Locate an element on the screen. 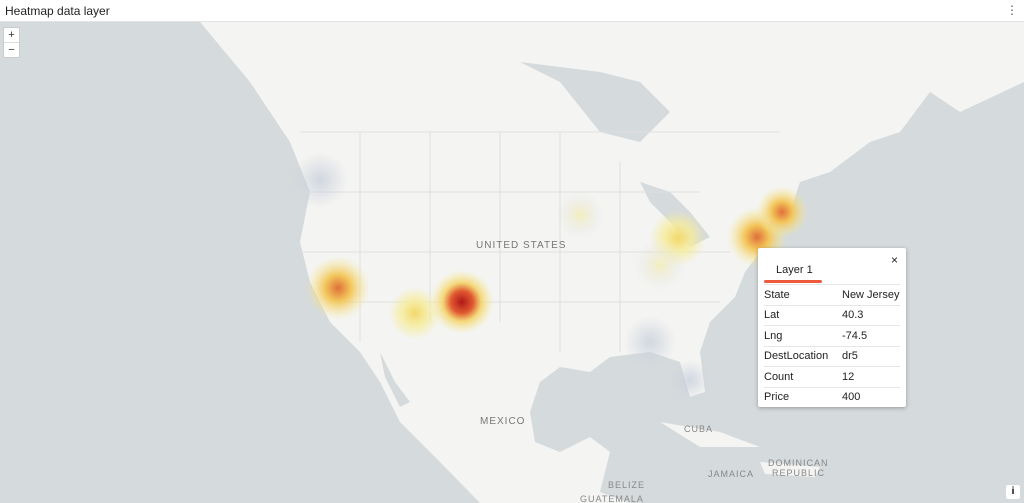  zoom-control: + − is located at coordinates (11, 42).